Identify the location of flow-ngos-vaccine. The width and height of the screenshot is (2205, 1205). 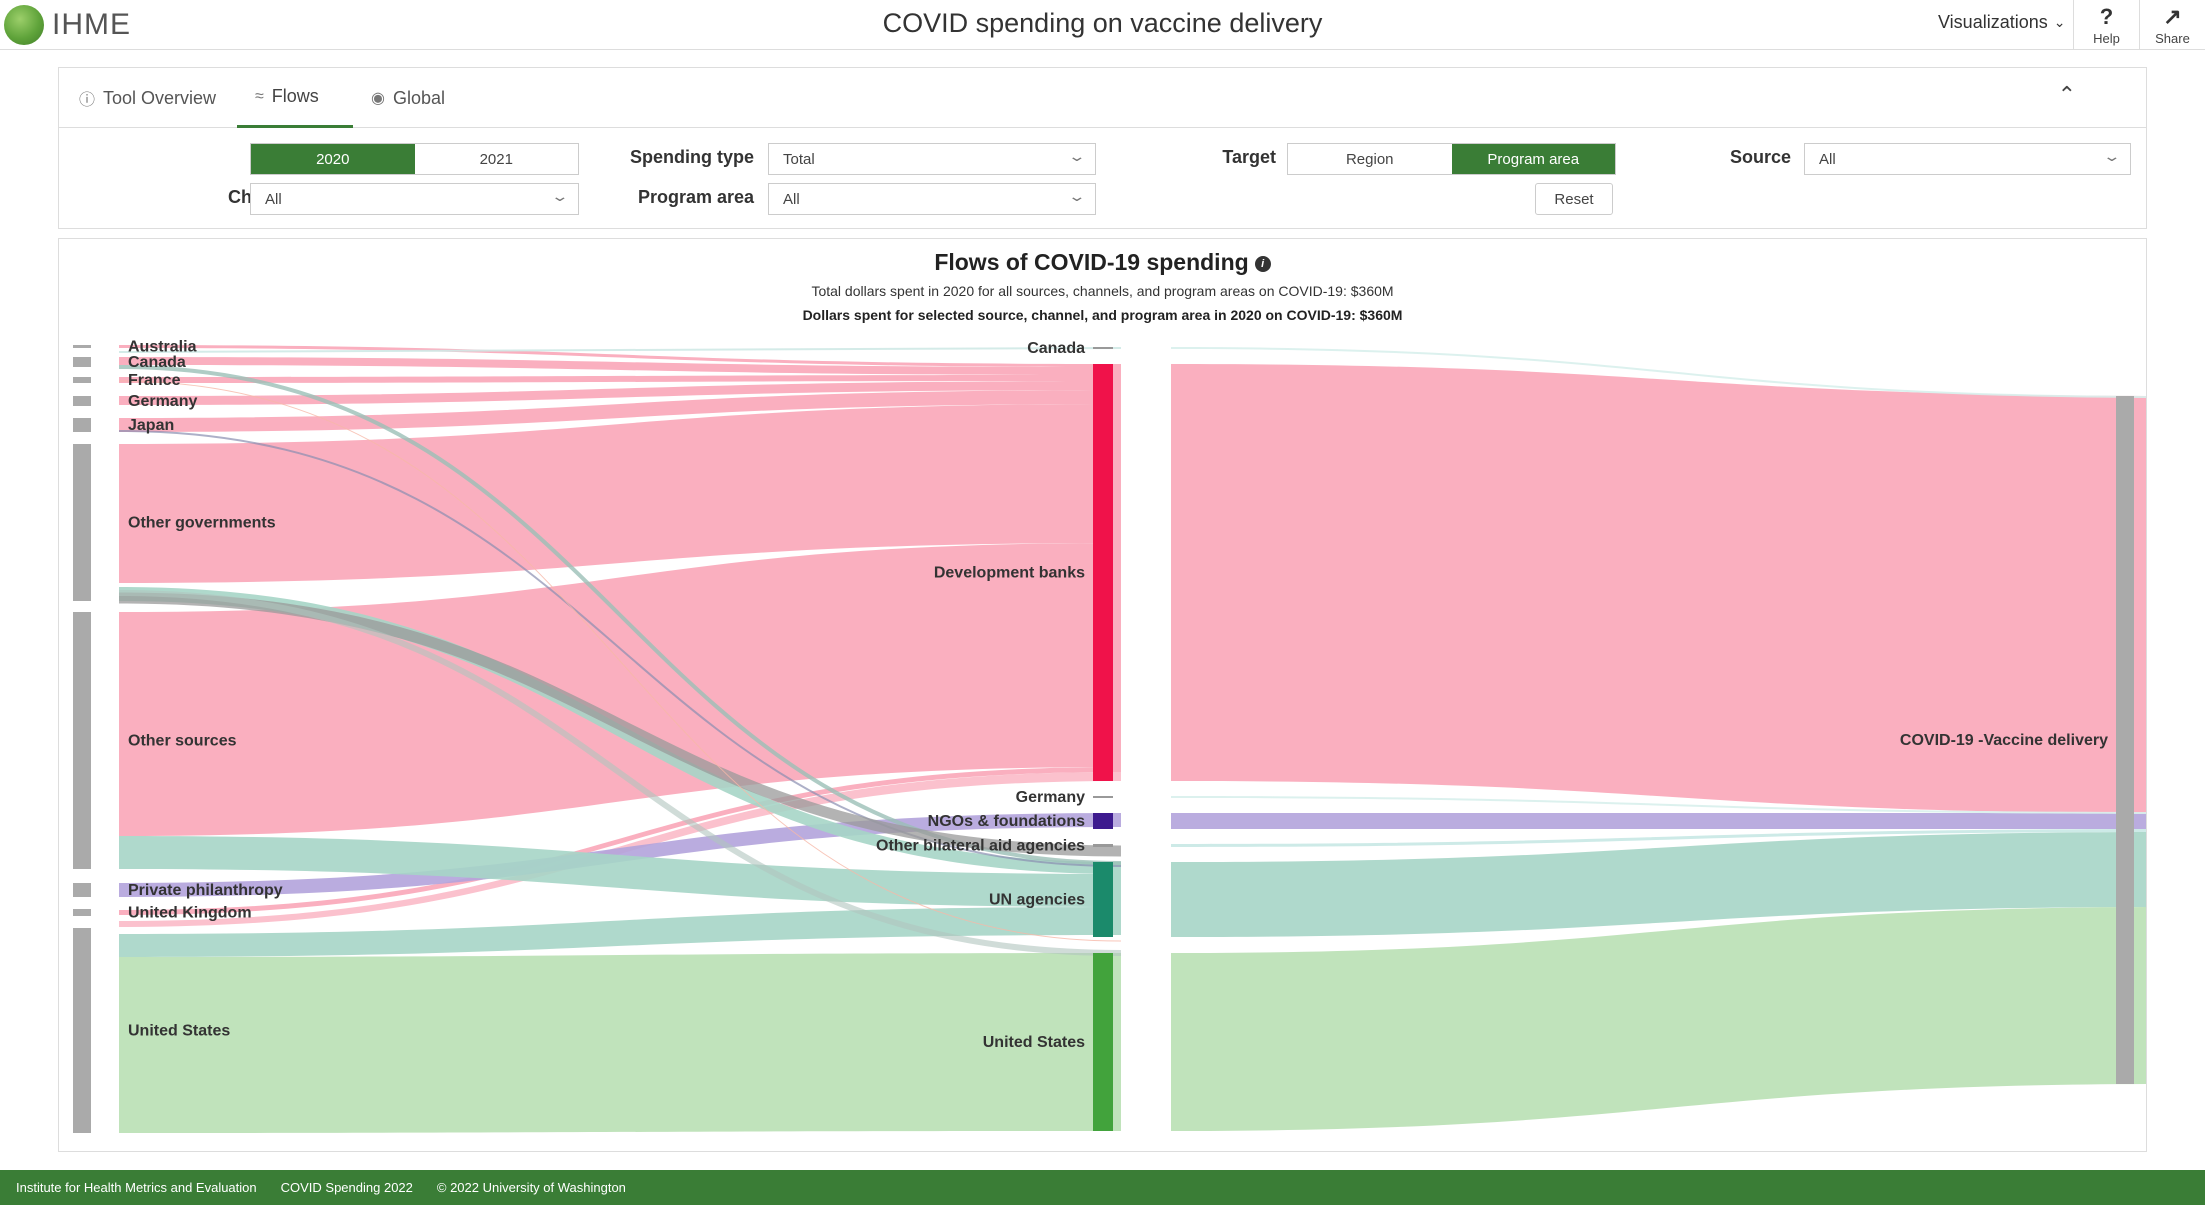
(1658, 821).